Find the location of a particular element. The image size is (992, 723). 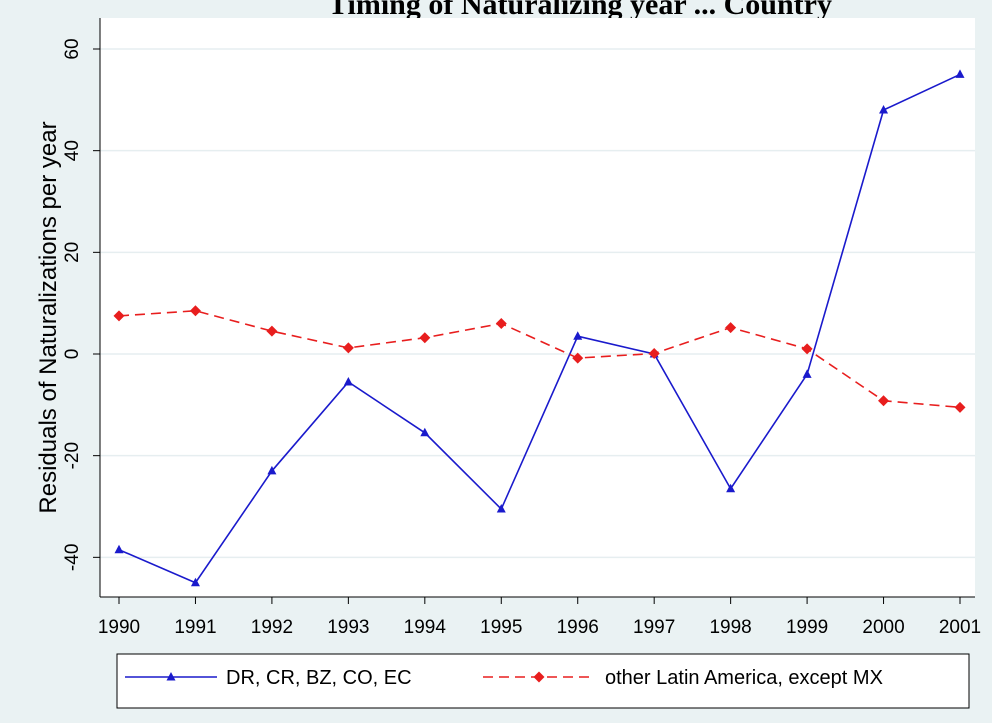

y-tick-label: -20 is located at coordinates (72, 455).